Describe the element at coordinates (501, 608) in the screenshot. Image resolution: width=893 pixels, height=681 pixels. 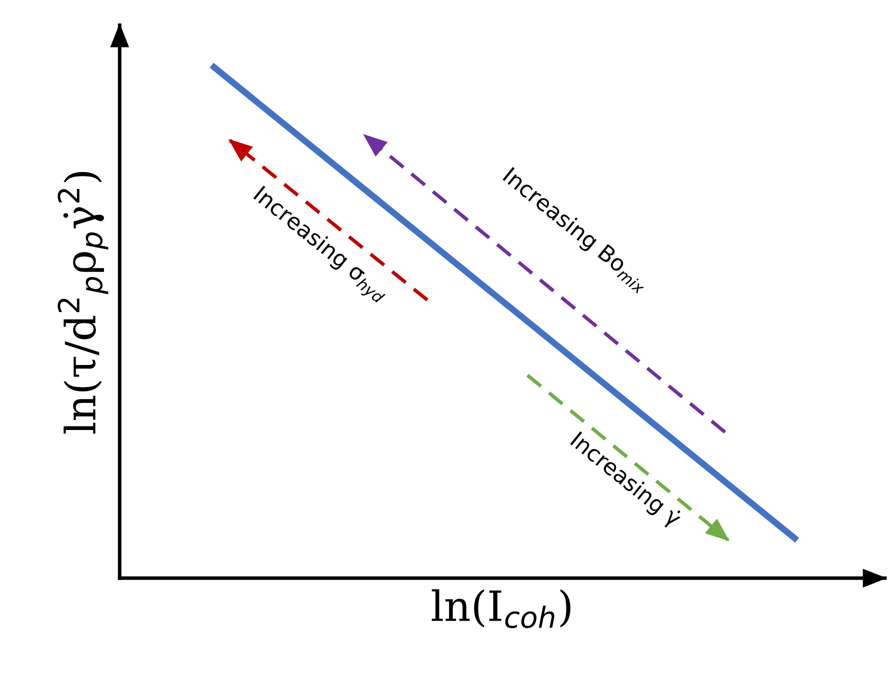
I see `x-axis-title: ln(I$_{coh}$)` at that location.